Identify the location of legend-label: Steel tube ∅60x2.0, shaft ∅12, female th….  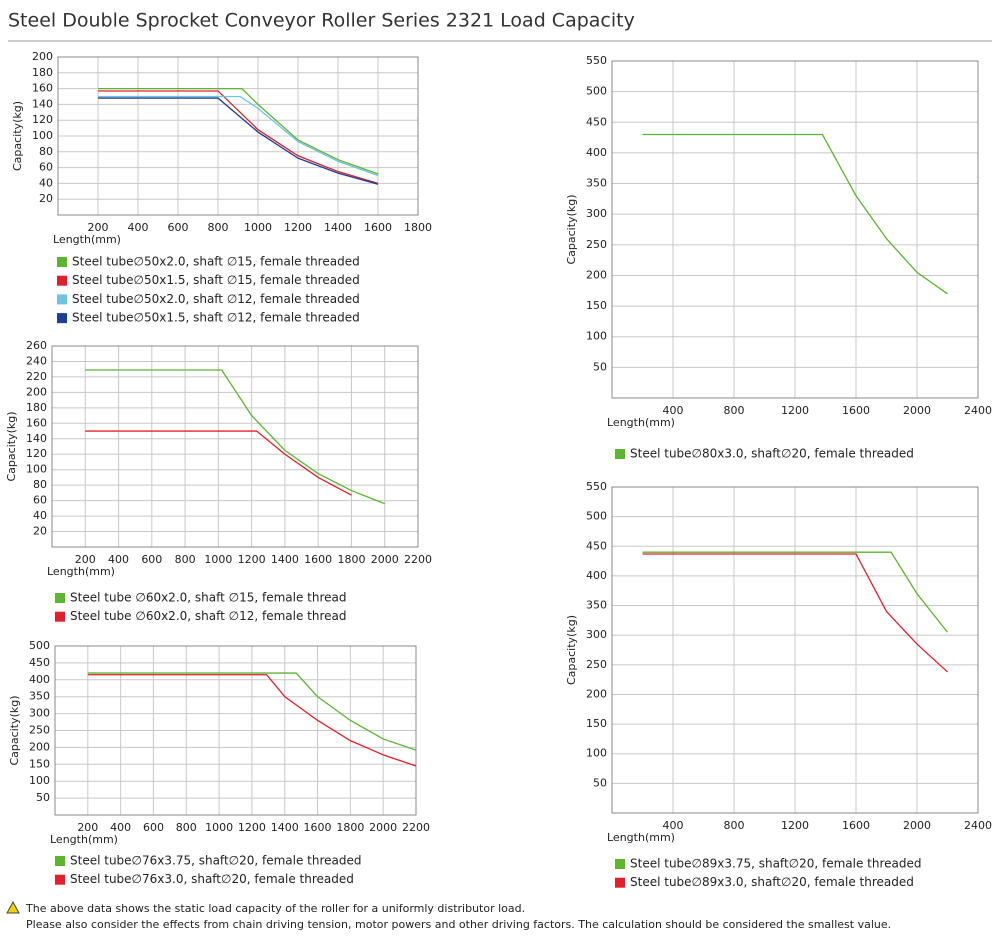
(208, 616).